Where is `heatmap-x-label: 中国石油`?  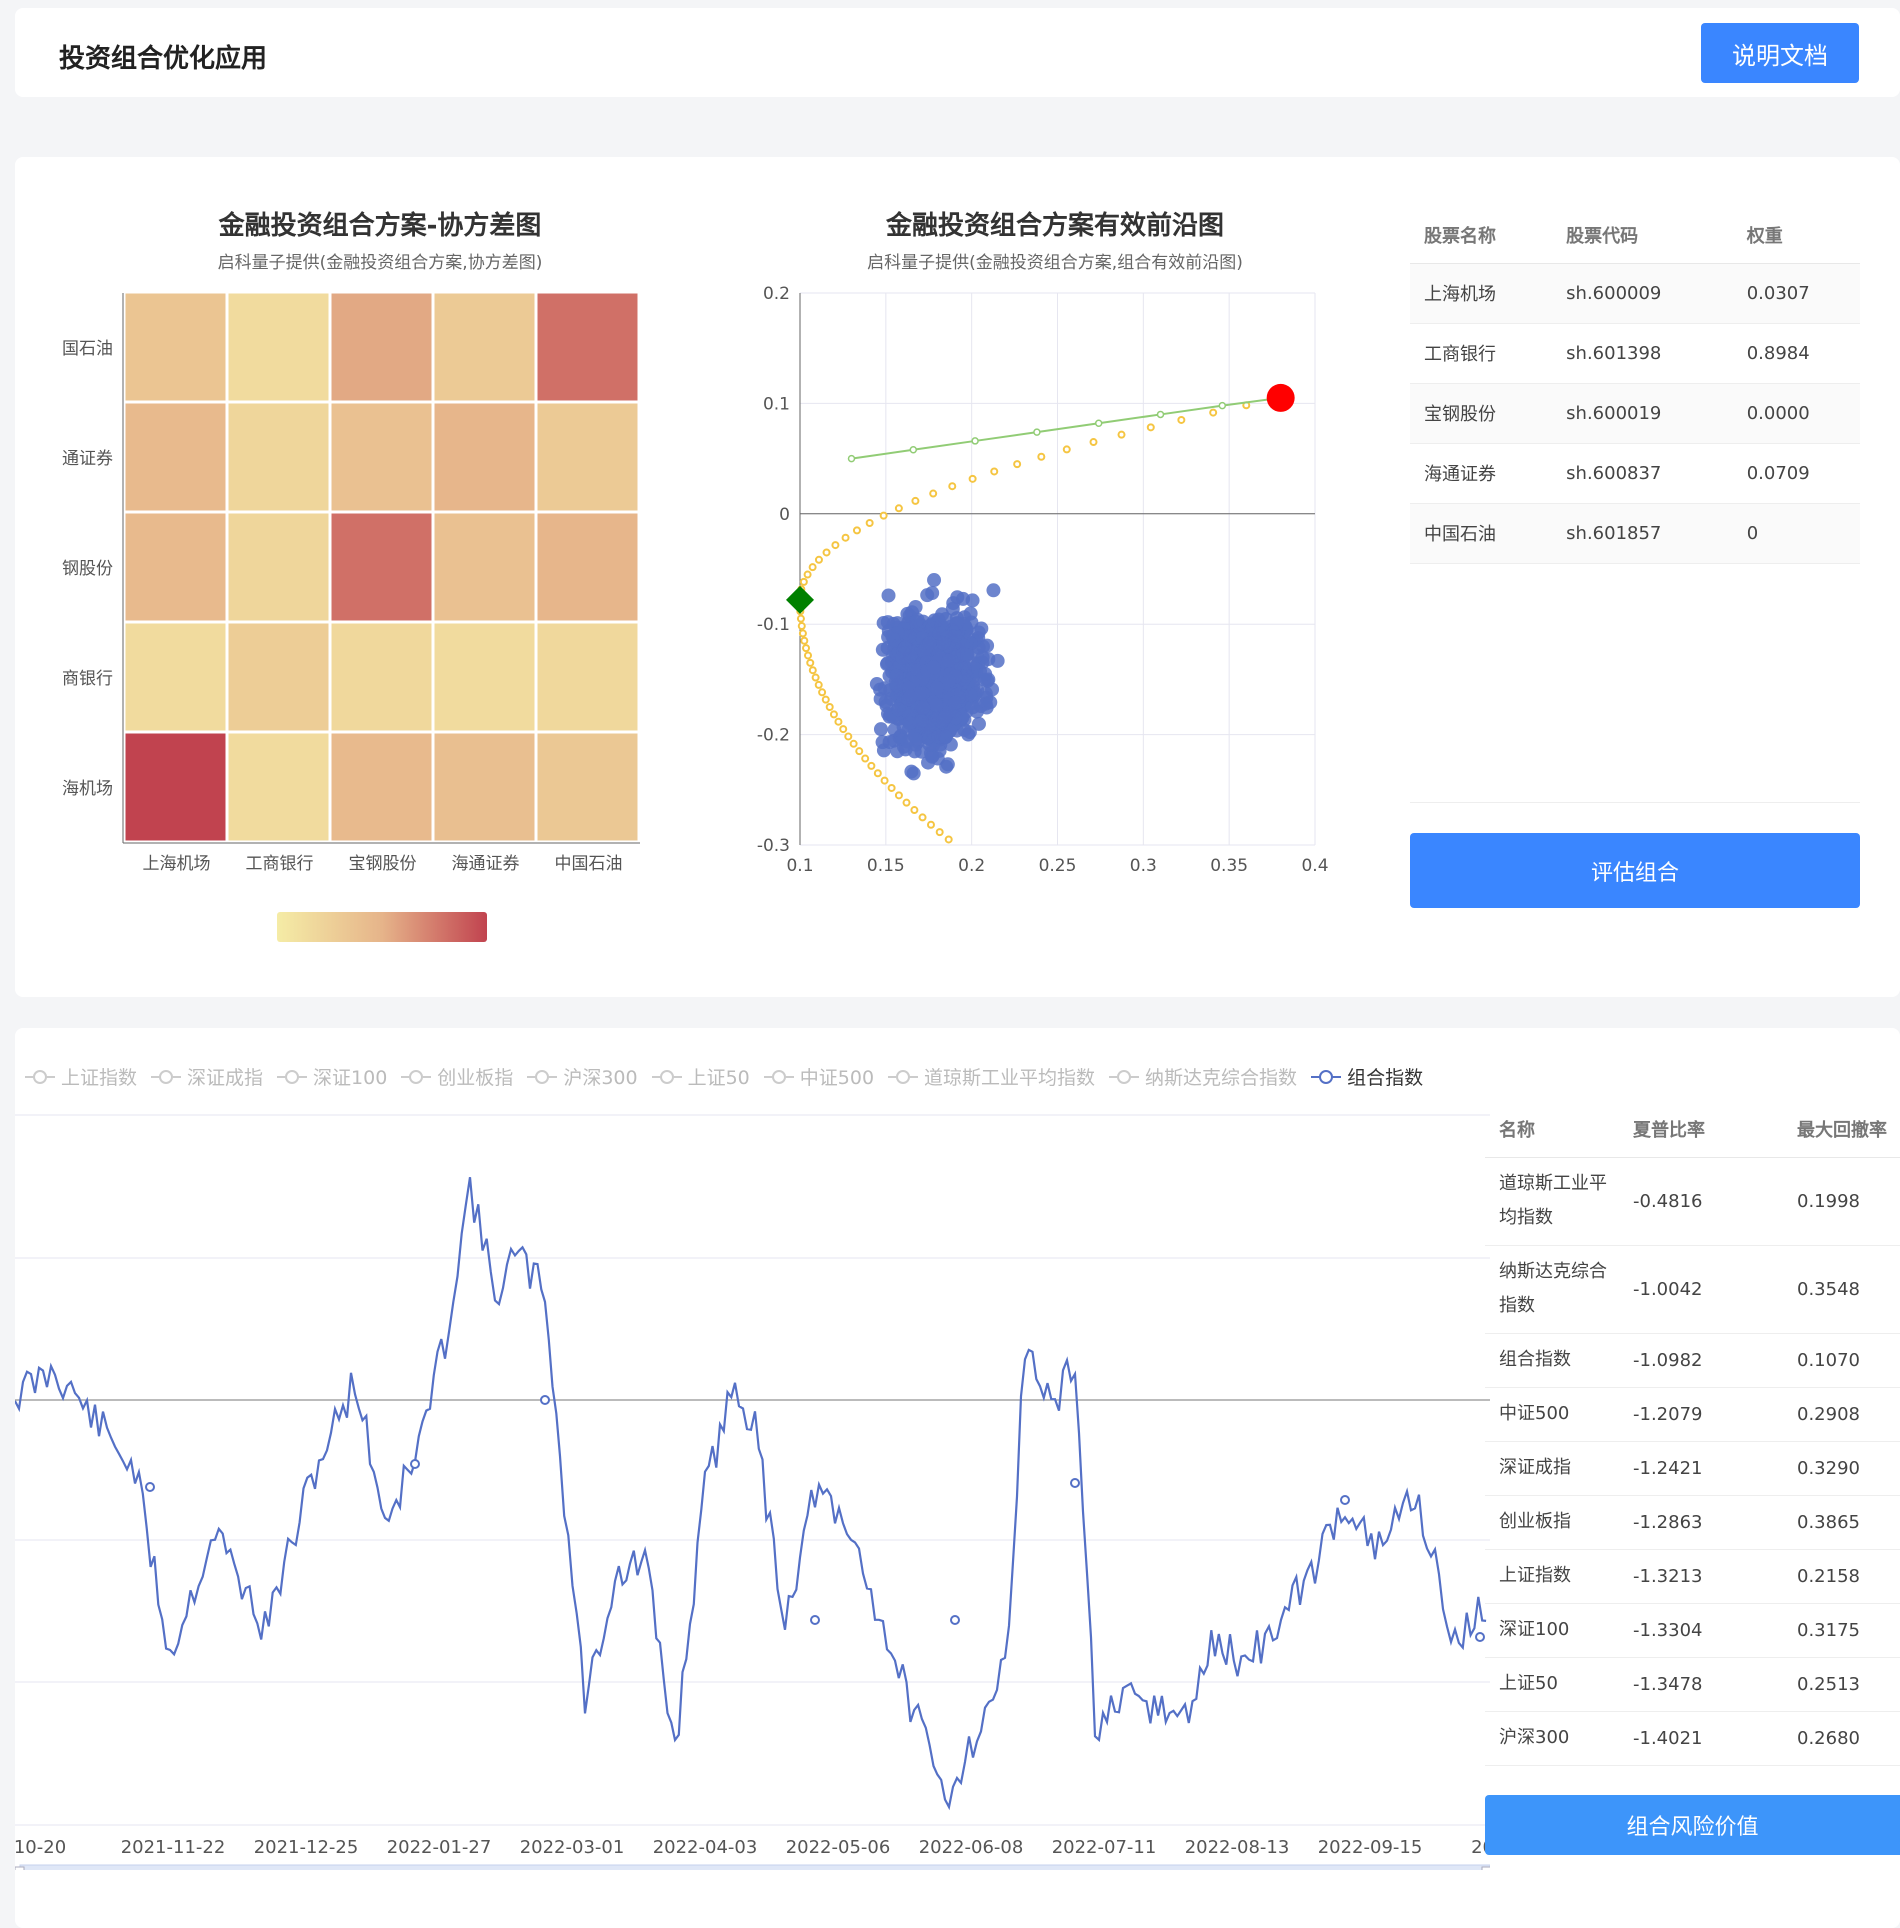 heatmap-x-label: 中国石油 is located at coordinates (589, 864).